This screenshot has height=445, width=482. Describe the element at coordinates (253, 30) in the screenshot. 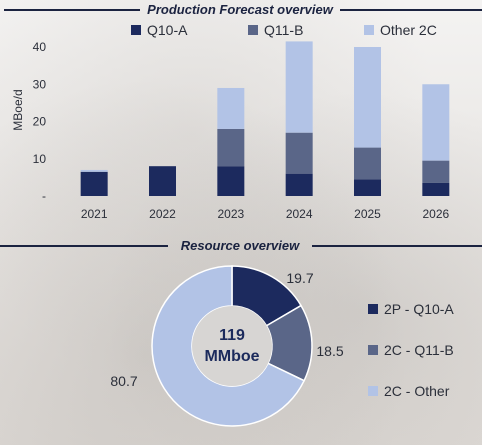

I see `legend-swatch-q11b` at that location.